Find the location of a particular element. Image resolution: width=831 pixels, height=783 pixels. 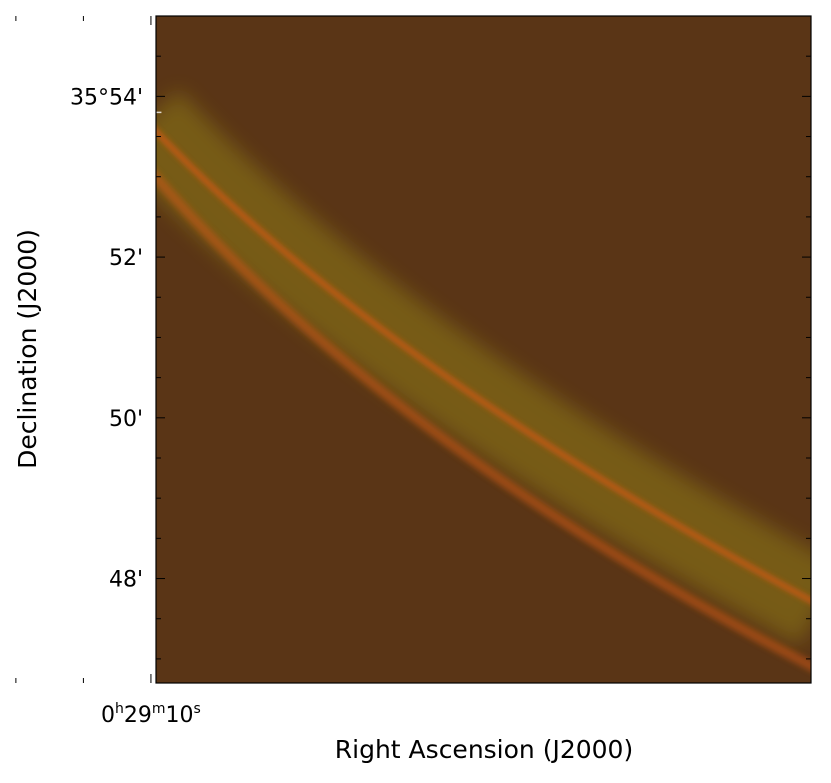

y-axis-label: Declination (J2000) is located at coordinates (27, 349).